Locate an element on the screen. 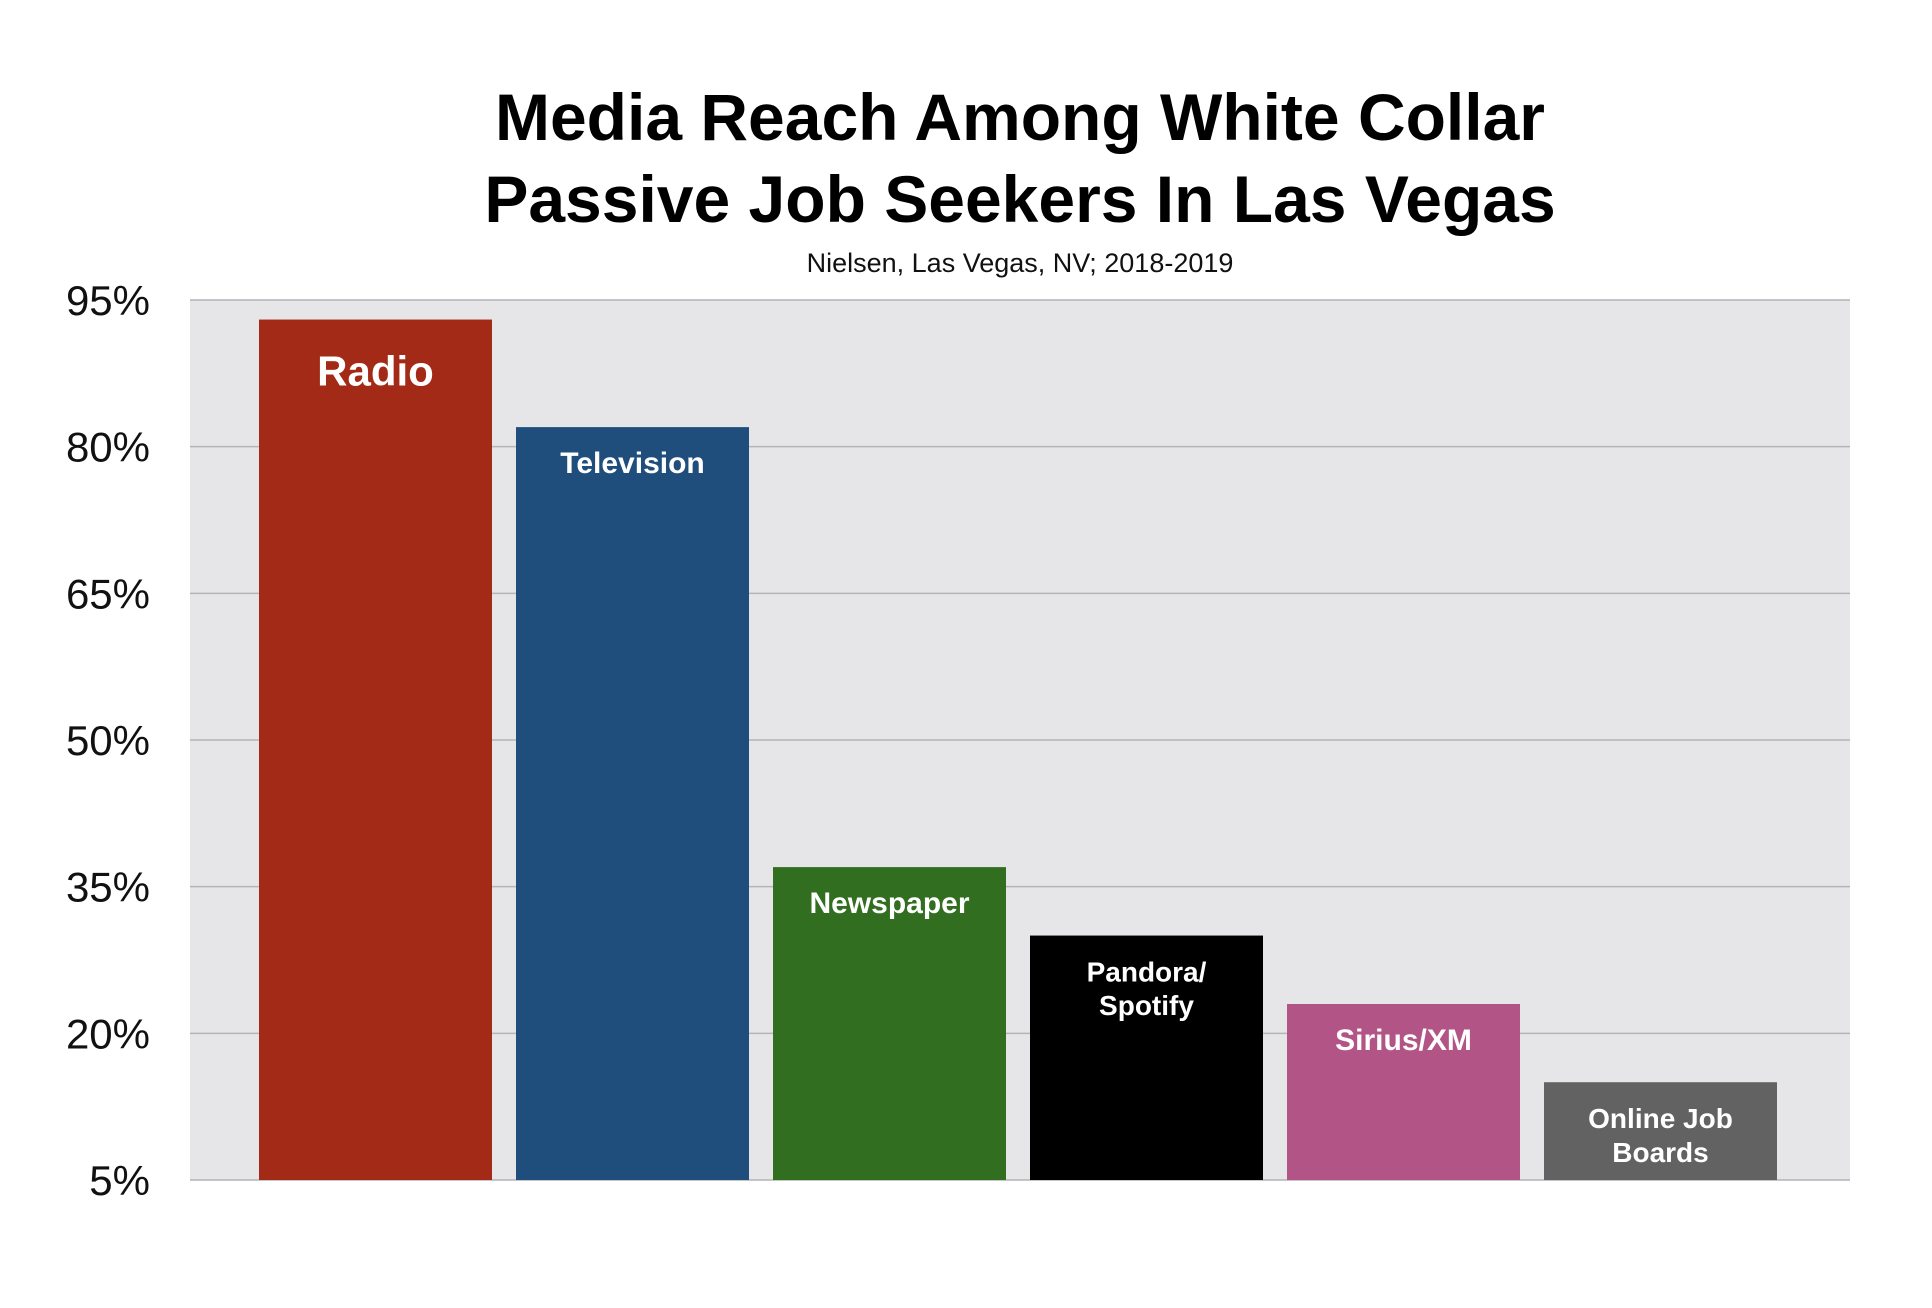 This screenshot has width=1932, height=1308. bar-label-1: Radio is located at coordinates (375, 371).